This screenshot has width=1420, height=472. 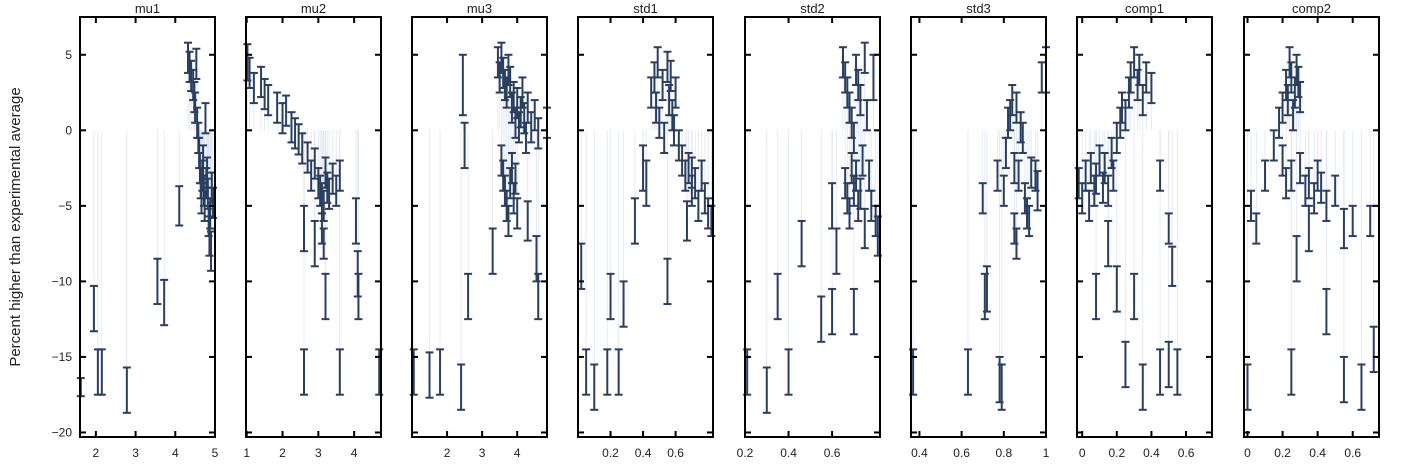 What do you see at coordinates (479, 8) in the screenshot?
I see `panel-title: mu3` at bounding box center [479, 8].